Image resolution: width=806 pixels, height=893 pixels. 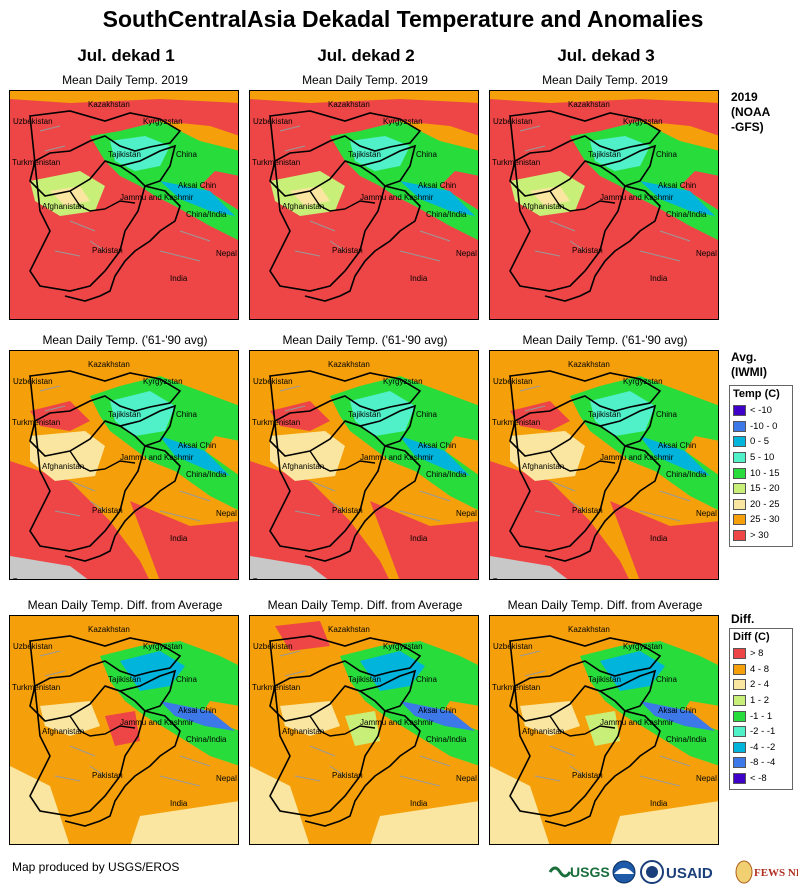 I want to click on svg-text: FEWS NET, so click(x=776, y=873).